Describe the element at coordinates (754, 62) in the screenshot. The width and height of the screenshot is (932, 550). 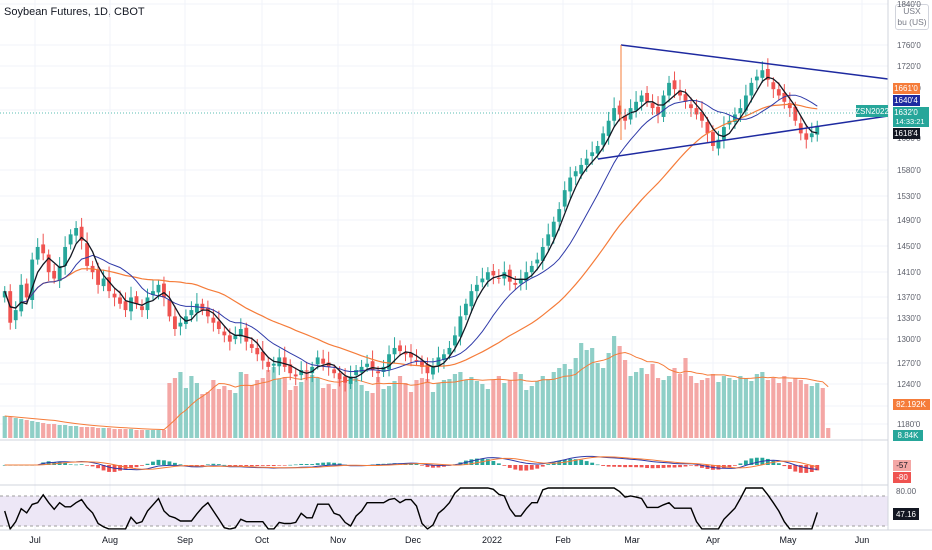
I see `trendline-upper` at that location.